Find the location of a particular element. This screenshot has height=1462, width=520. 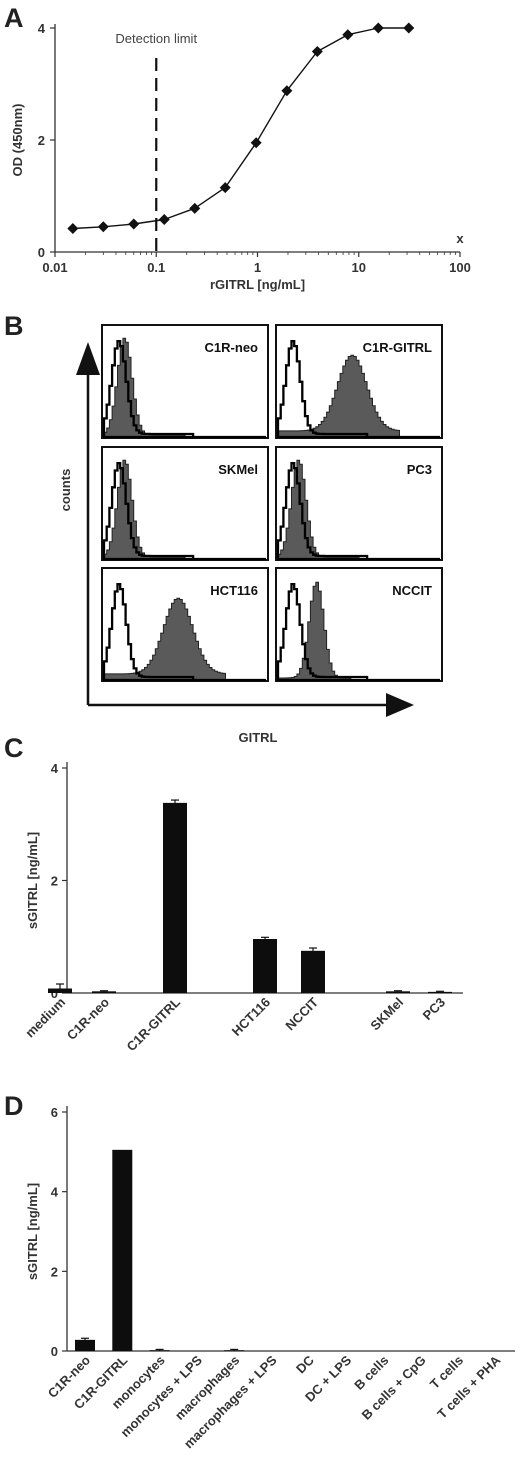

category-label: SKMel is located at coordinates (386, 1014).